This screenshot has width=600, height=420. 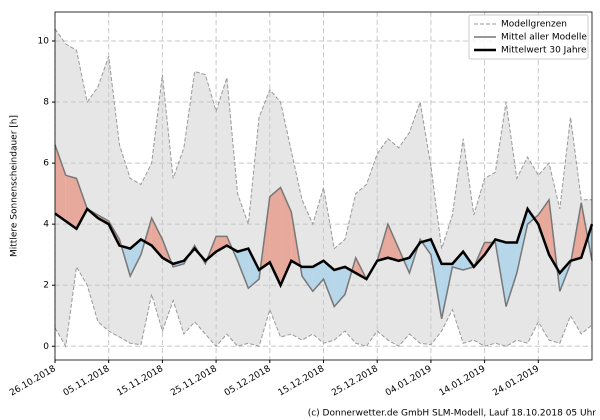 I want to click on y-tick-label: 2, so click(x=46, y=286).